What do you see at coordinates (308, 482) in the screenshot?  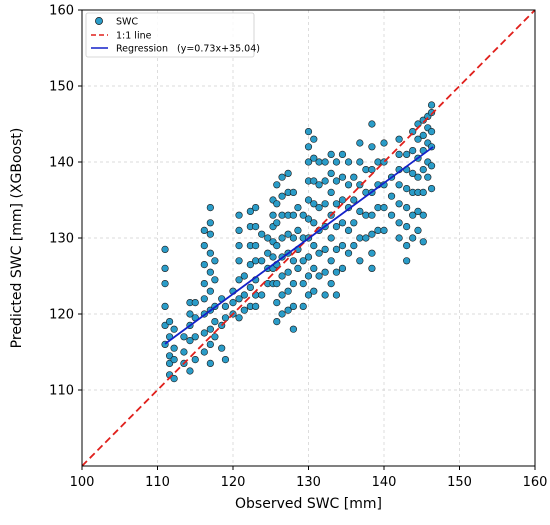 I see `x-tick-label: 130` at bounding box center [308, 482].